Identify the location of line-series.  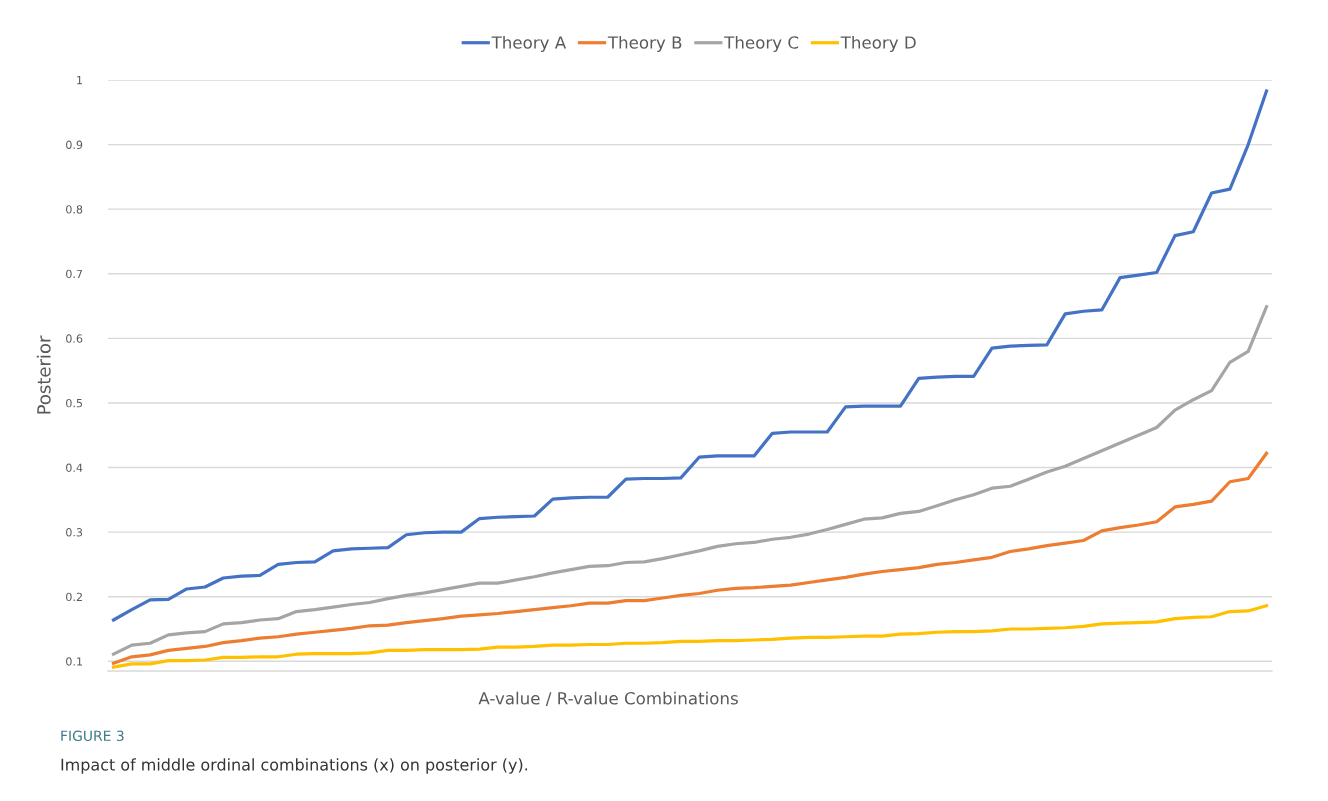
(690, 636).